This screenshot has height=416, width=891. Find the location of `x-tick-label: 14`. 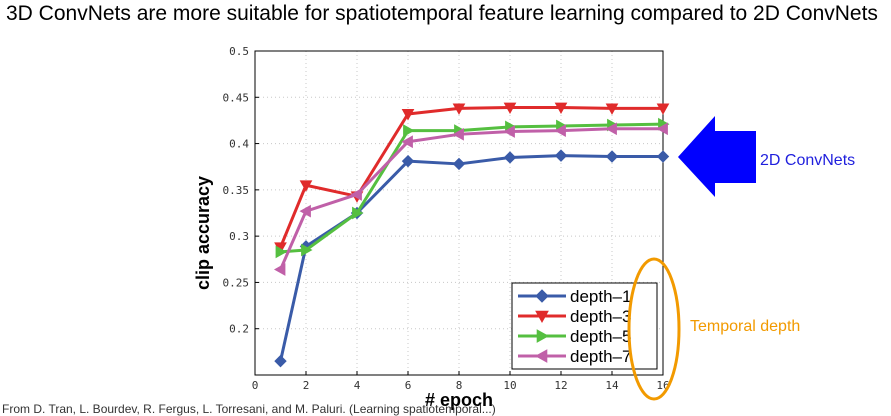

x-tick-label: 14 is located at coordinates (612, 385).